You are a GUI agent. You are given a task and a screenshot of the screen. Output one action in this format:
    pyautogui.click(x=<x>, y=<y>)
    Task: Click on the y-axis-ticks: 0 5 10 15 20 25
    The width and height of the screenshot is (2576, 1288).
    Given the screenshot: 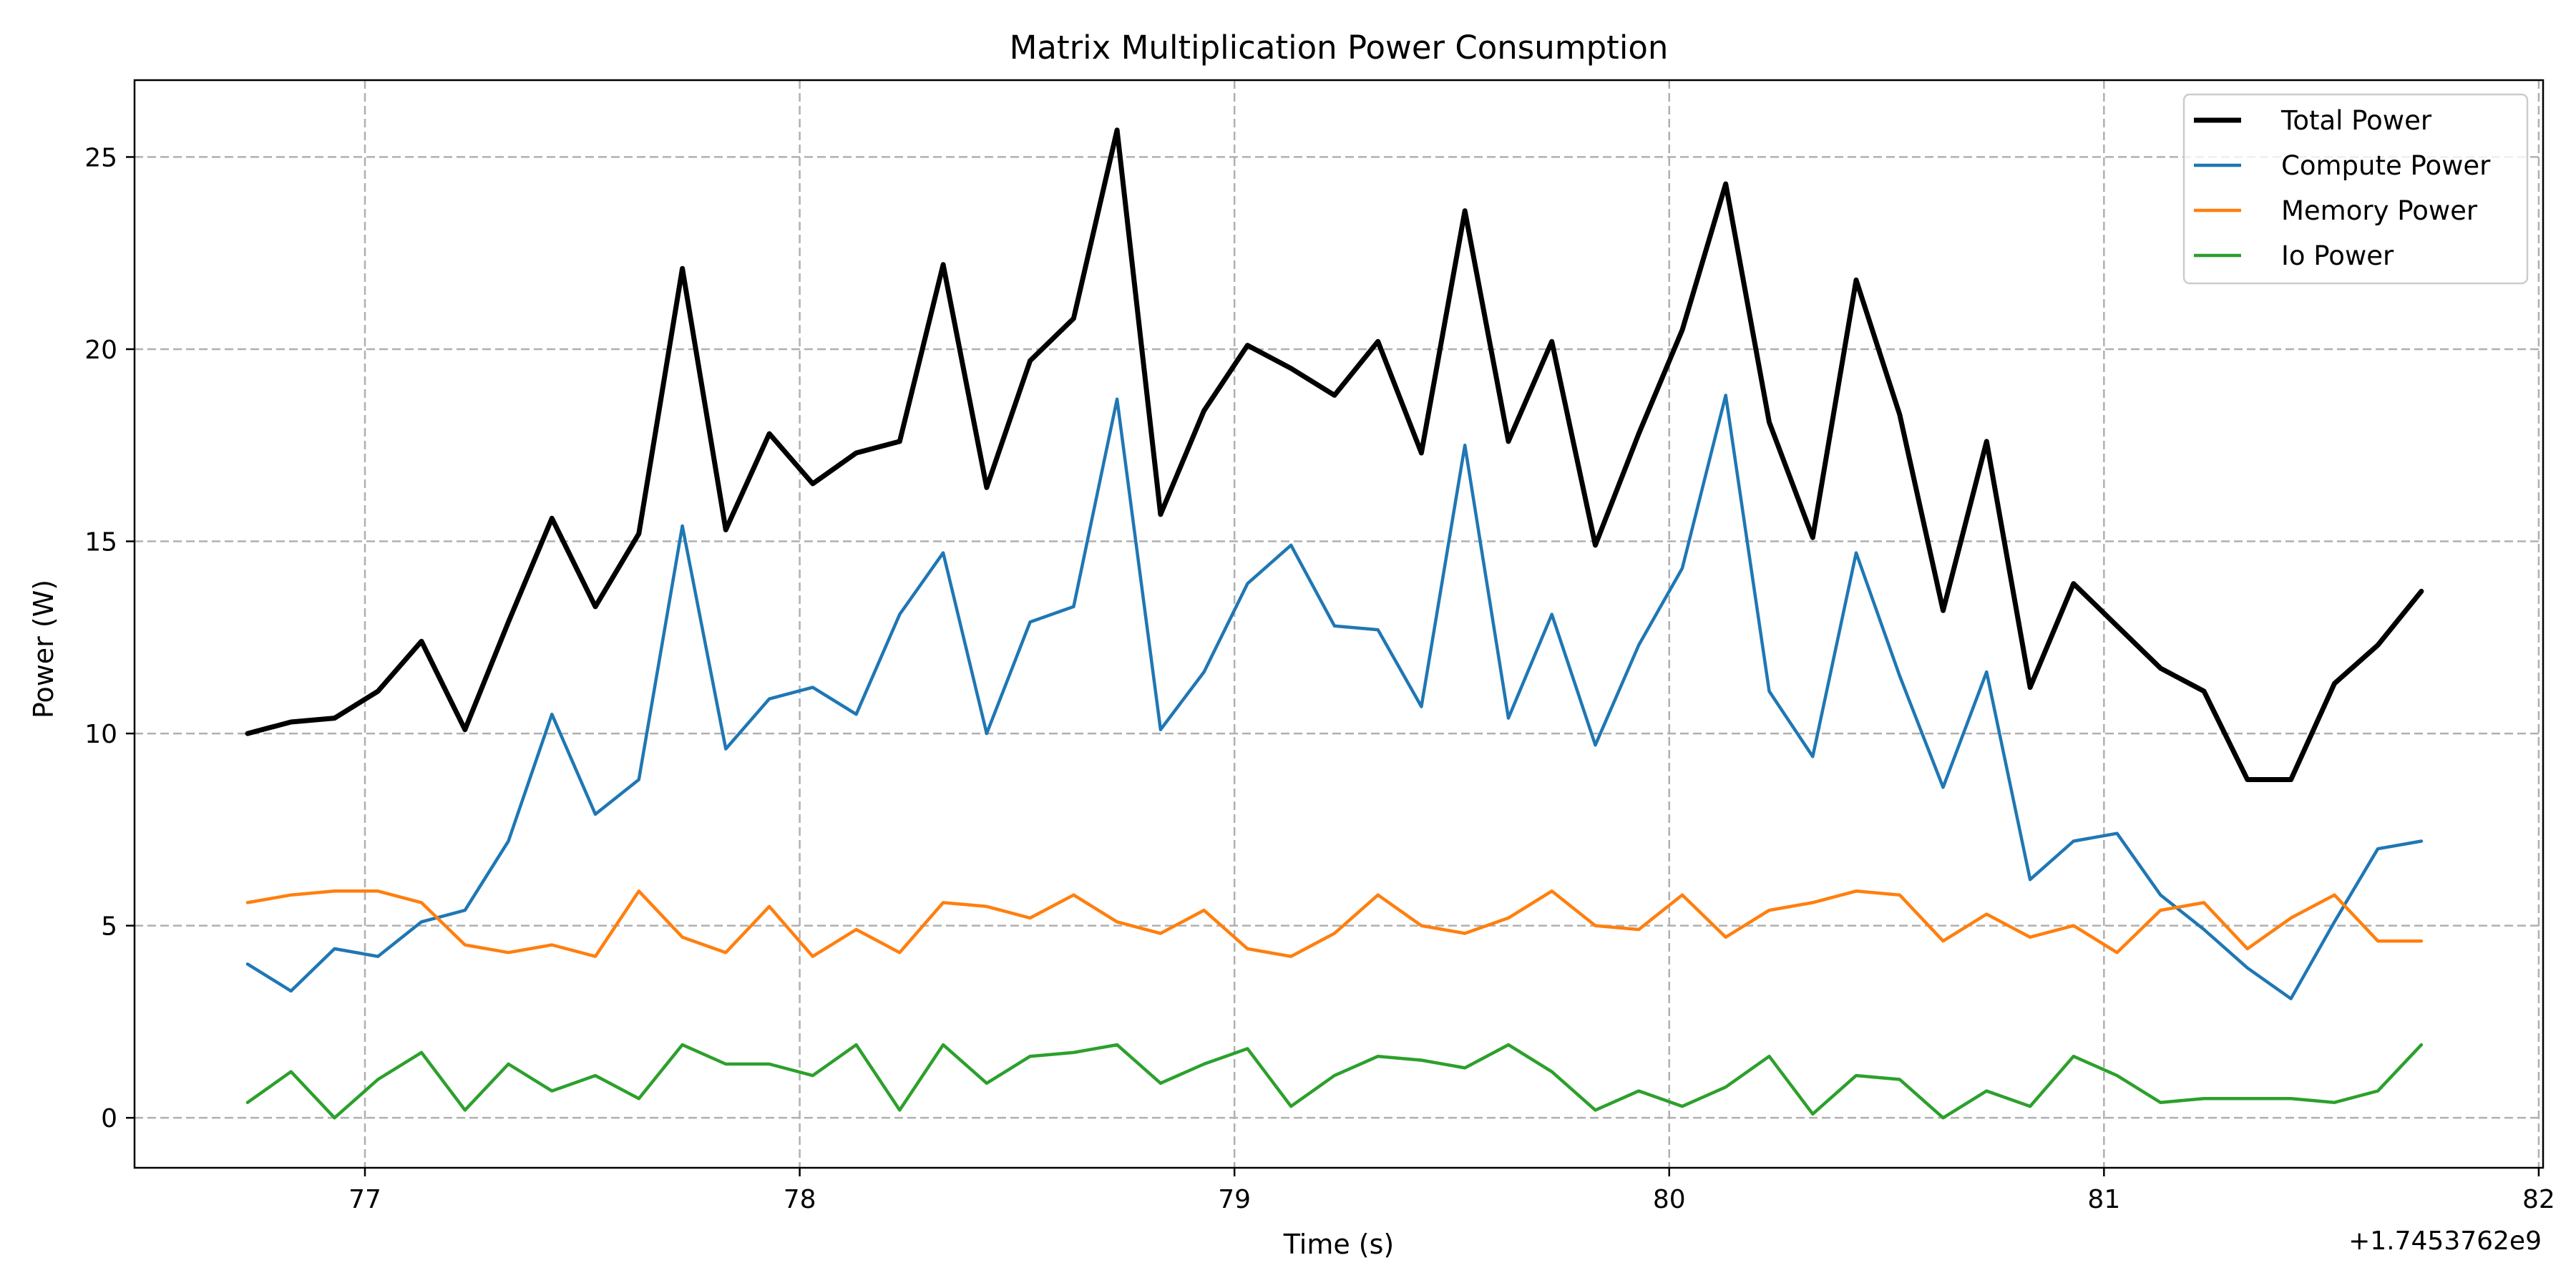 What is the action you would take?
    pyautogui.click(x=109, y=638)
    